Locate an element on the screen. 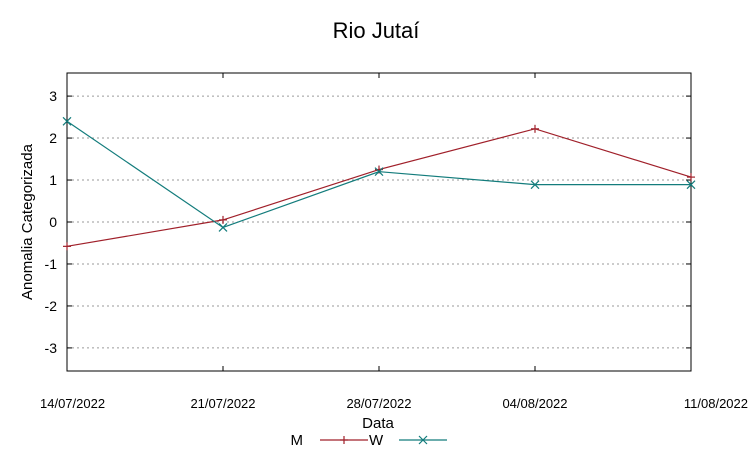 The image size is (753, 459). y-tick-label: 2 is located at coordinates (53, 138).